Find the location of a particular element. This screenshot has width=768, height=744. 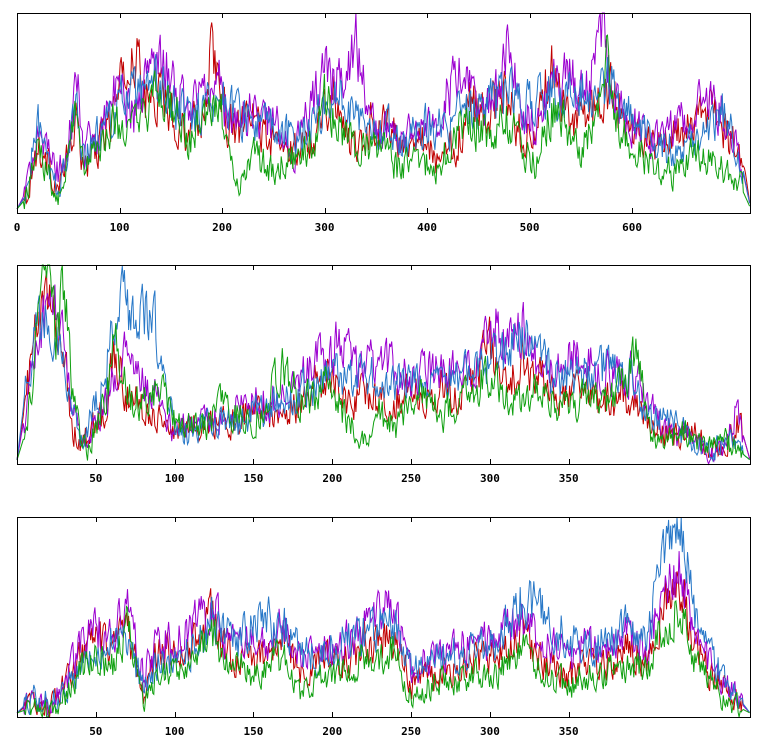

chart3-tick-label-150: 150 is located at coordinates (254, 731).